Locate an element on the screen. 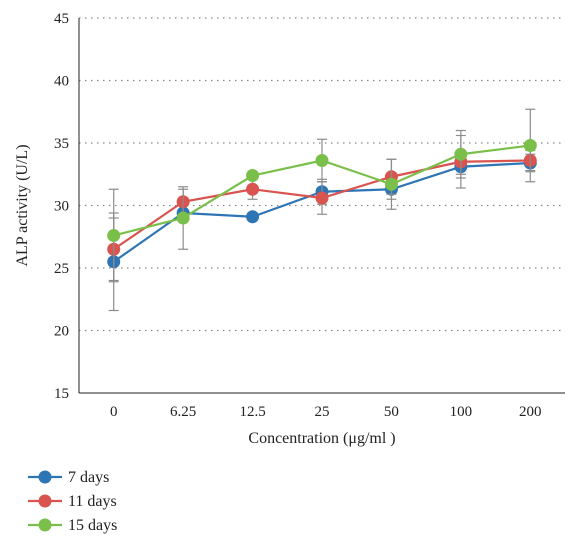  x-tick-label: 0 is located at coordinates (114, 412).